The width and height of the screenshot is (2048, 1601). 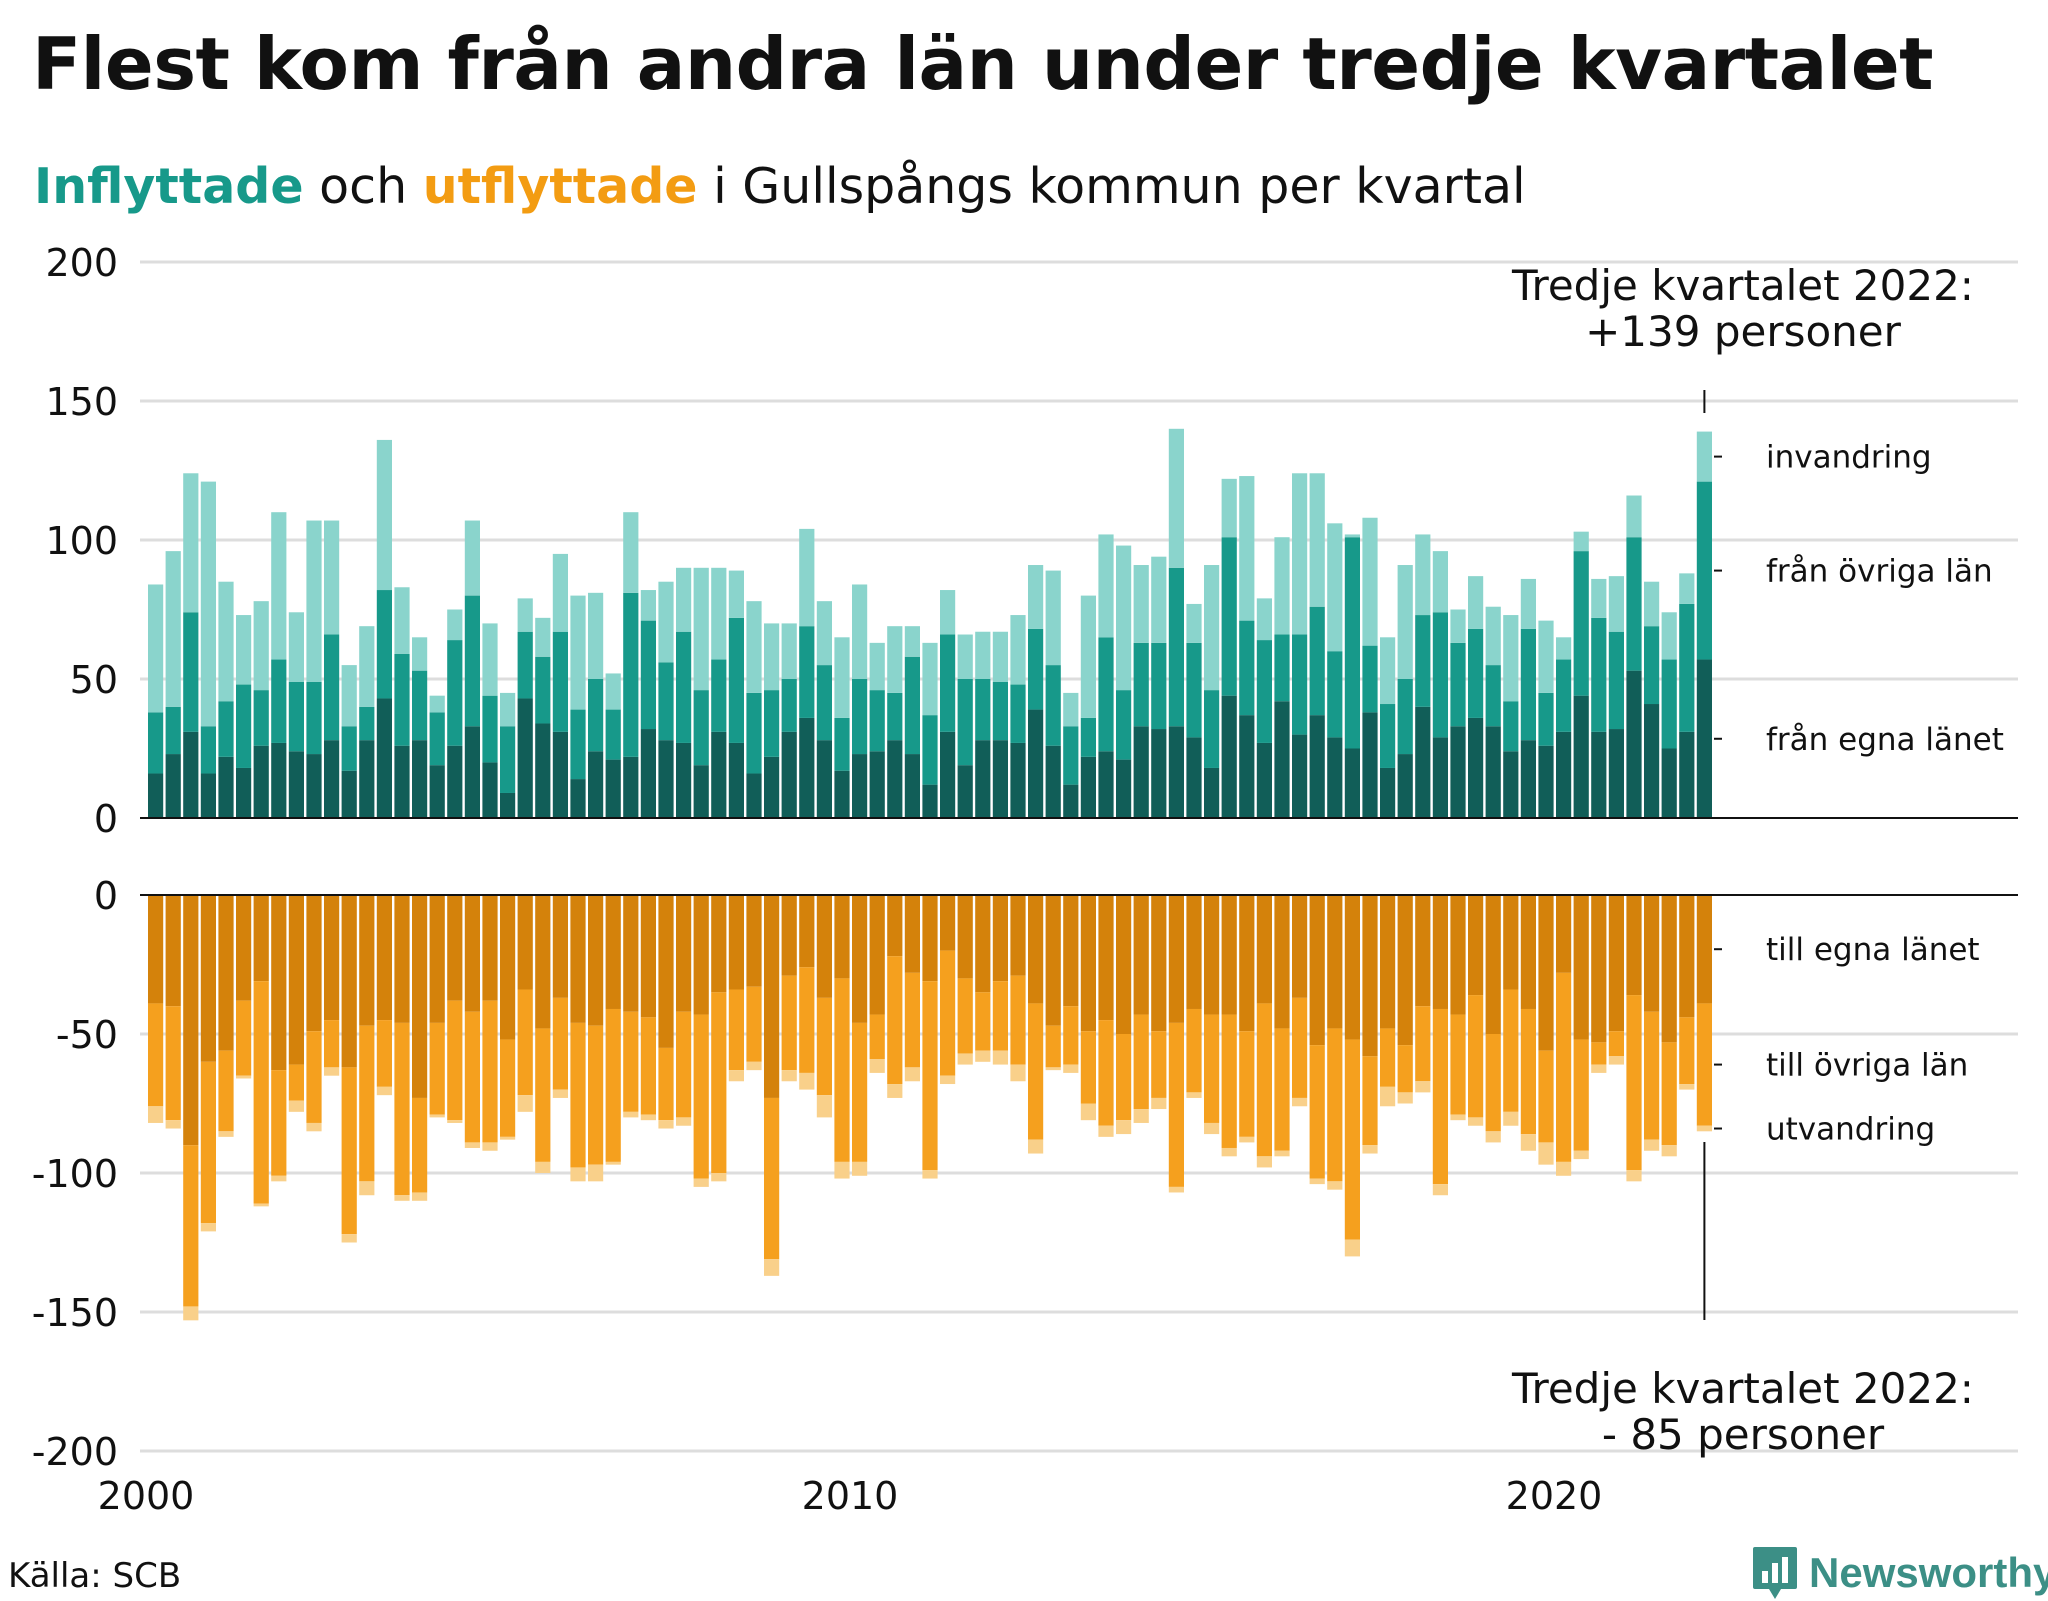 What do you see at coordinates (75, 1452) in the screenshot?
I see `y-tick-label-bottom: -200` at bounding box center [75, 1452].